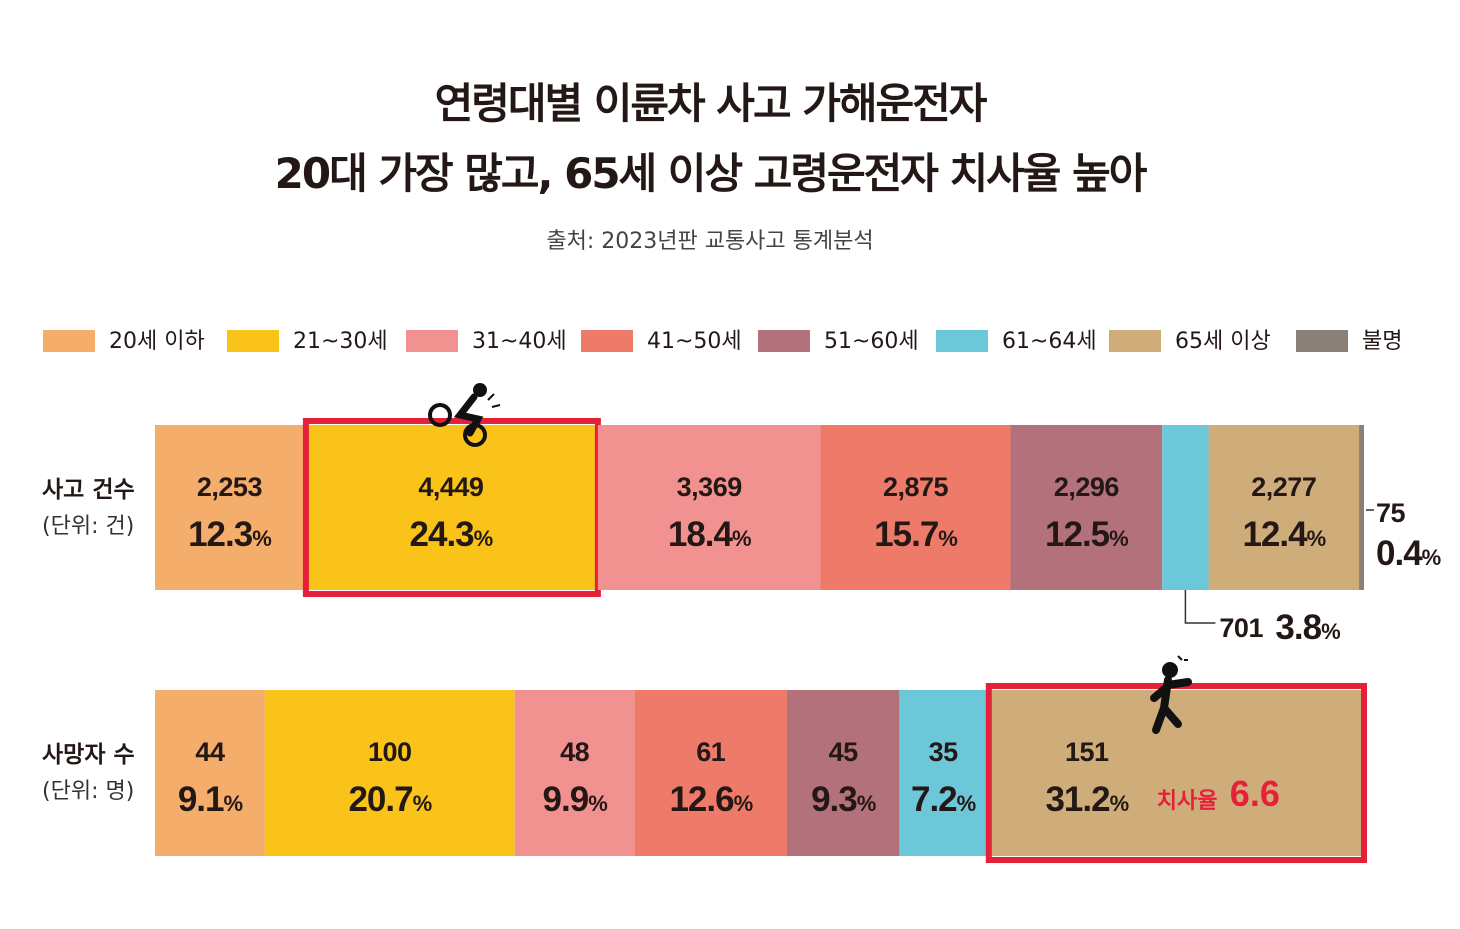 Image resolution: width=1460 pixels, height=929 pixels. Describe the element at coordinates (1298, 627) in the screenshot. I see `share-value: 3.8` at that location.